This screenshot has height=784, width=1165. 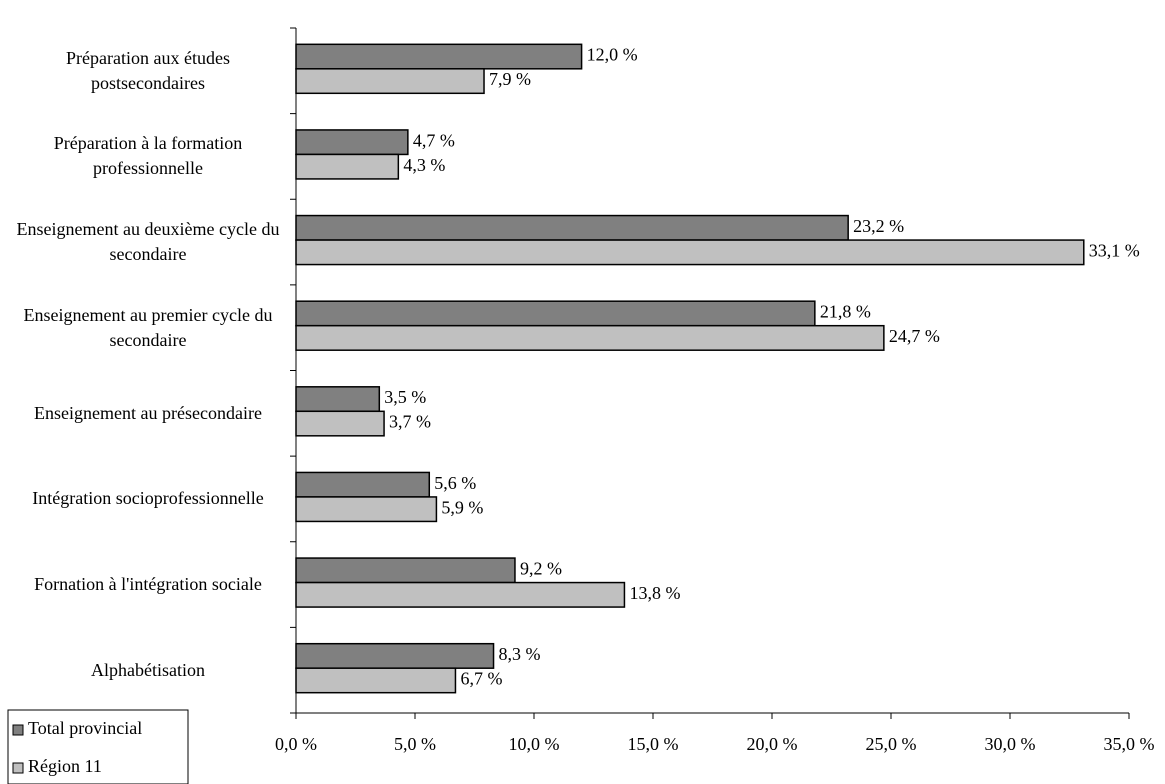 What do you see at coordinates (148, 70) in the screenshot?
I see `category-label: Préparation aux études postsecondaires` at bounding box center [148, 70].